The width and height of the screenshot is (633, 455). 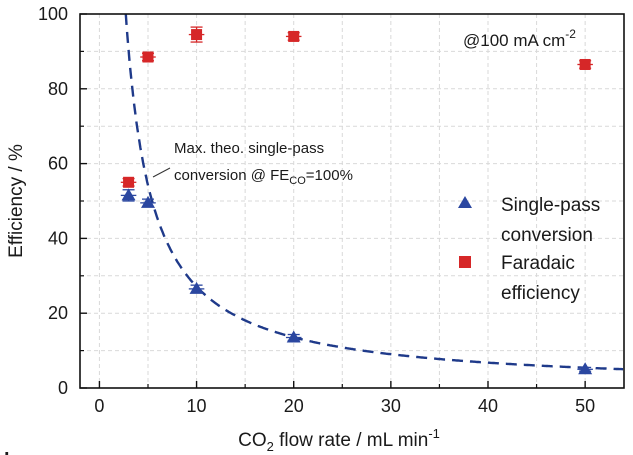 I want to click on condition-label-text: @100 mA cm, so click(x=514, y=40).